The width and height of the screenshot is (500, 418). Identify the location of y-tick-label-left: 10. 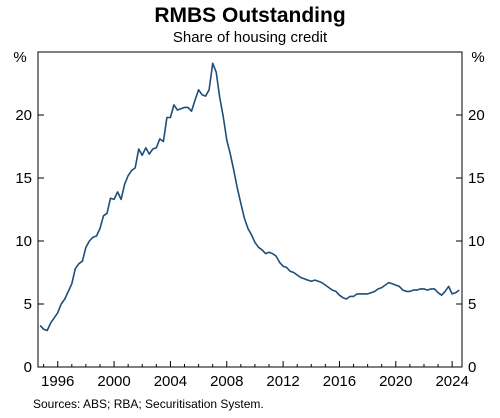
(23, 241).